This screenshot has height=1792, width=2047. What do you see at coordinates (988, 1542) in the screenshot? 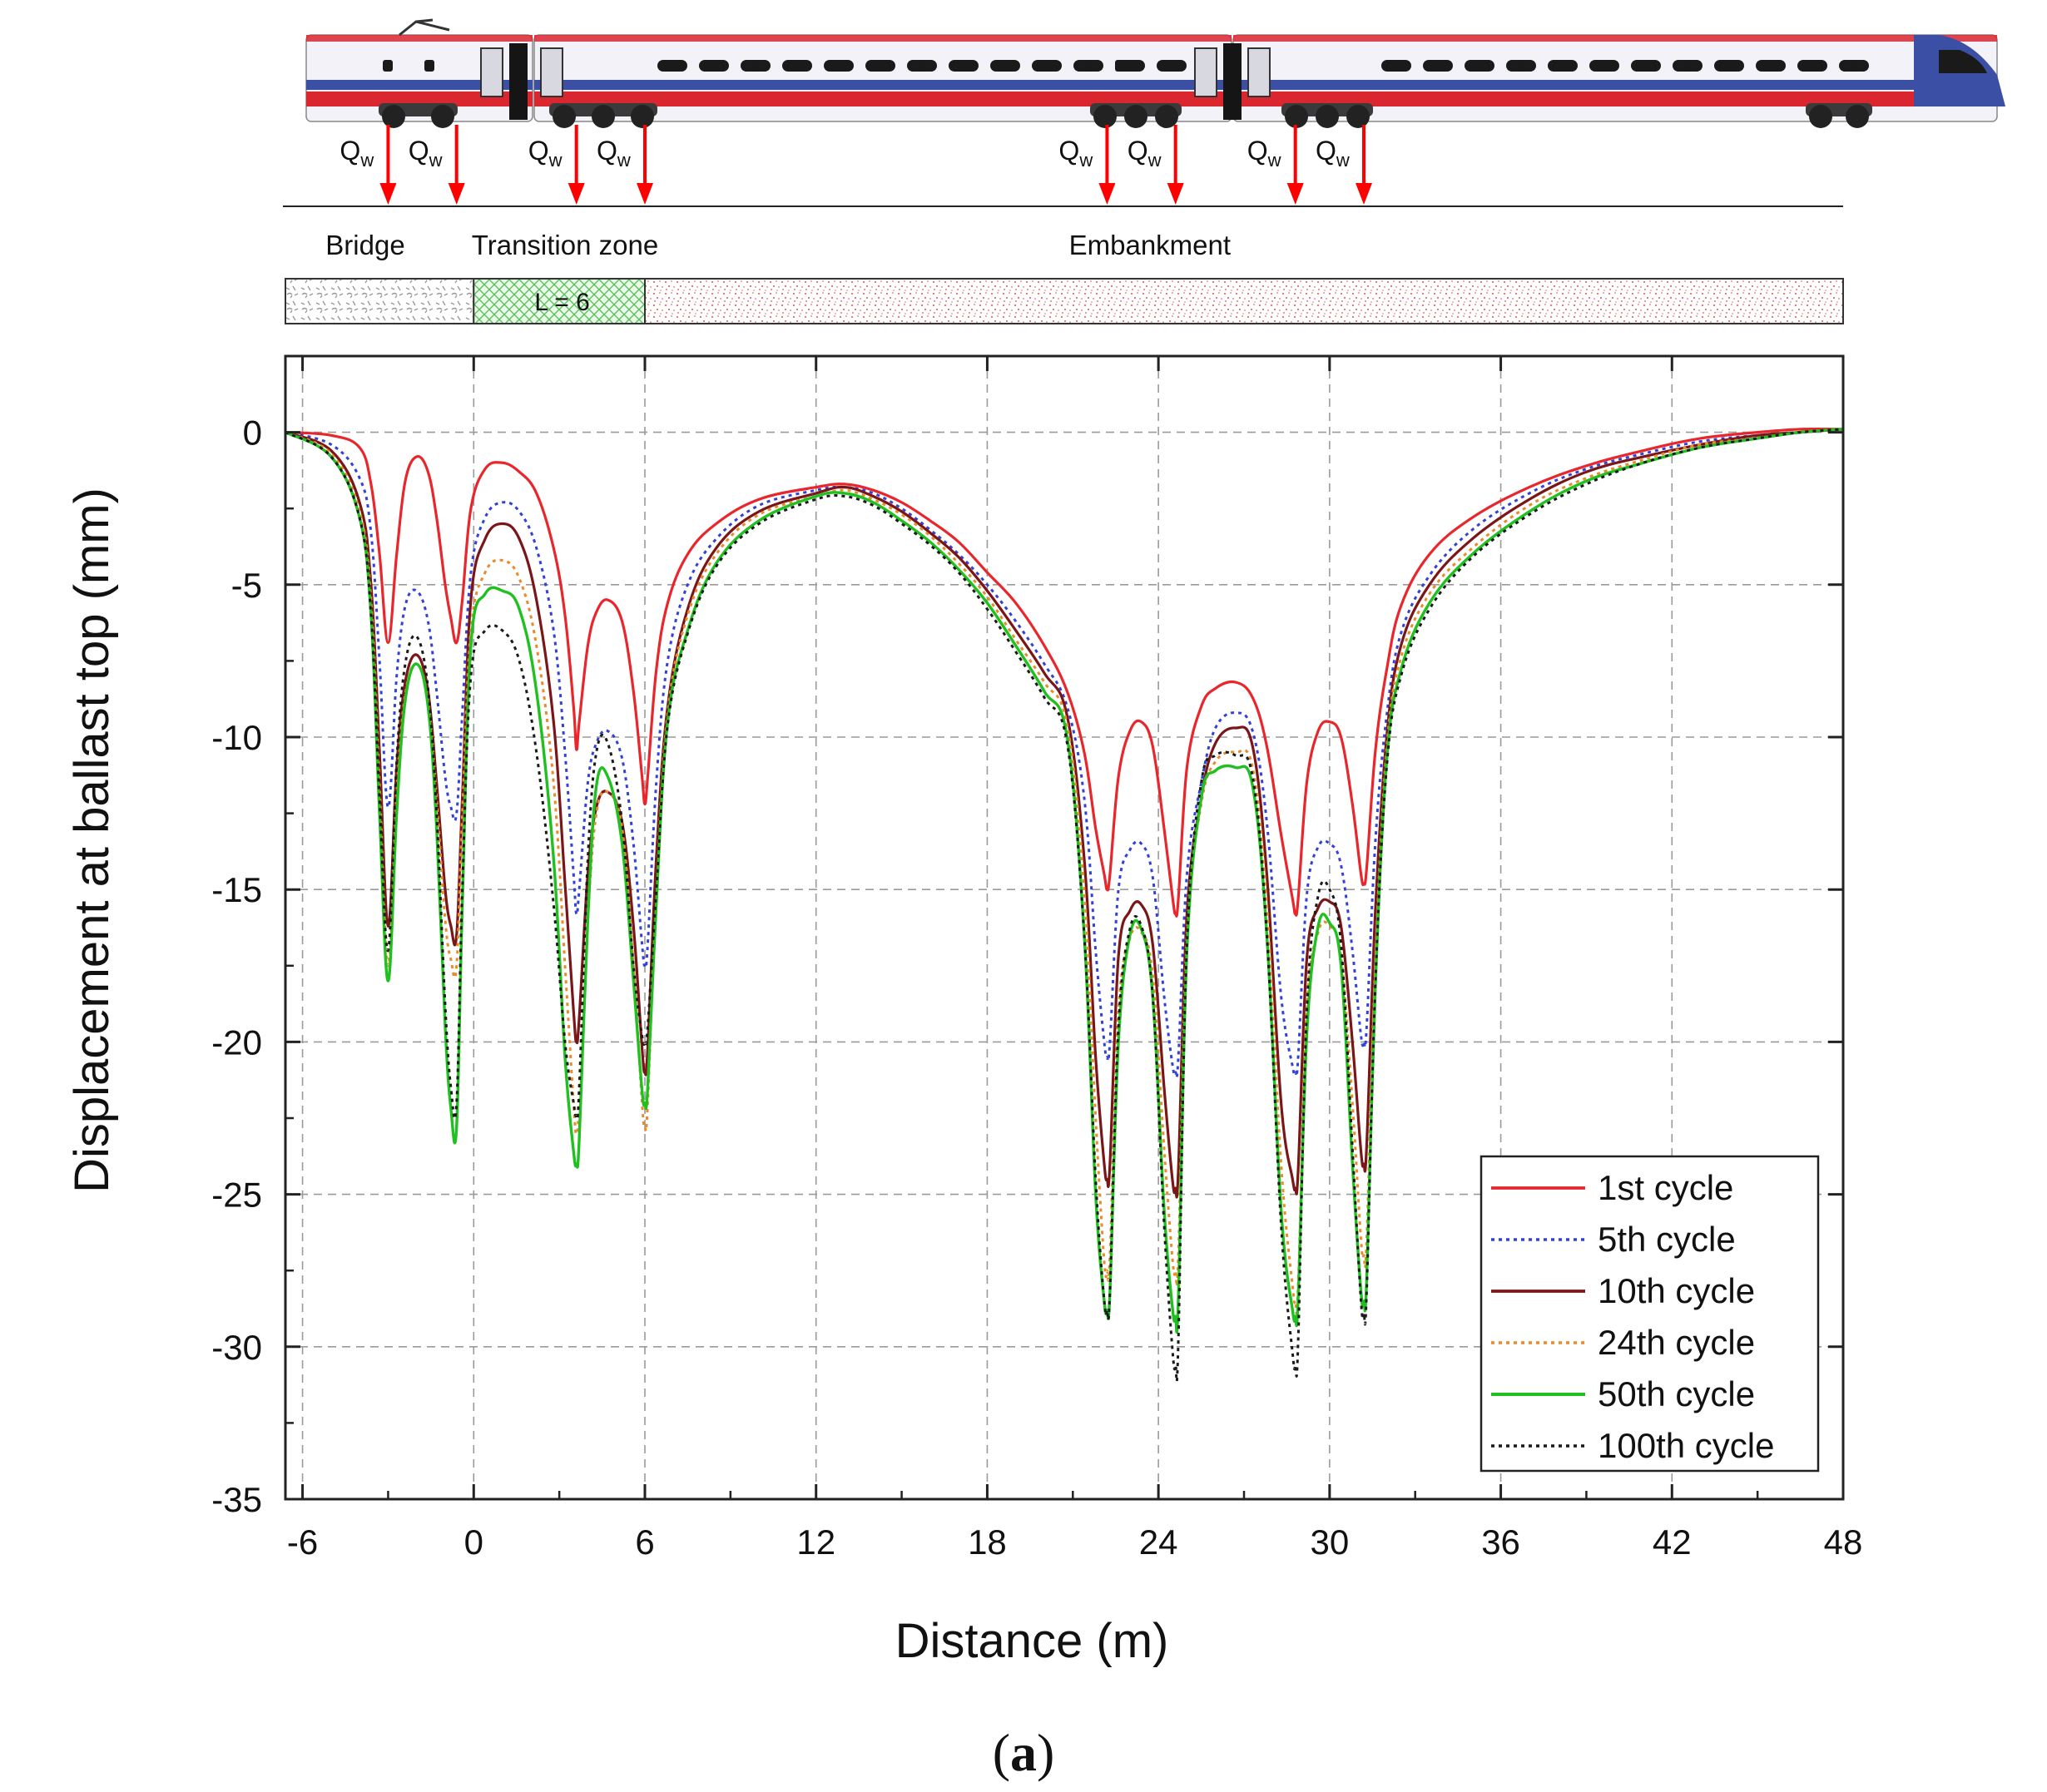
I see `x-tick-label: 18` at bounding box center [988, 1542].